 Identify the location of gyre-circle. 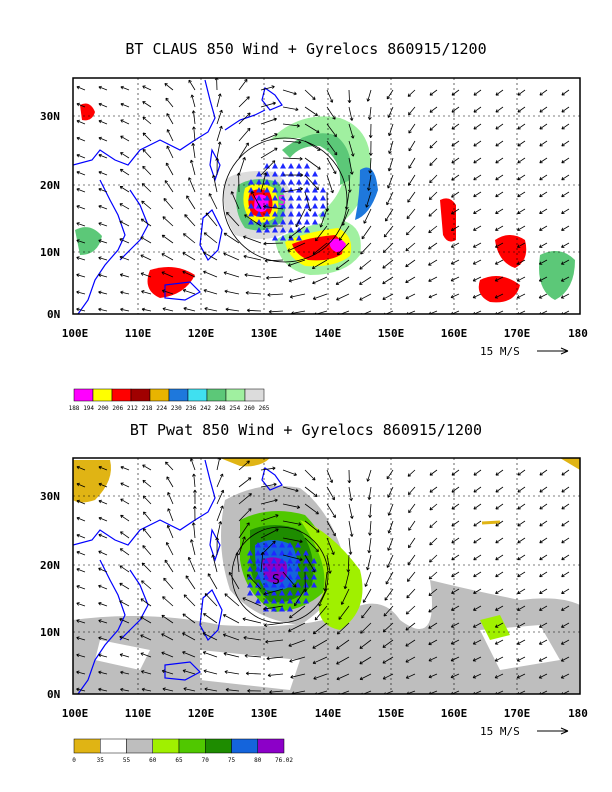
(285, 200).